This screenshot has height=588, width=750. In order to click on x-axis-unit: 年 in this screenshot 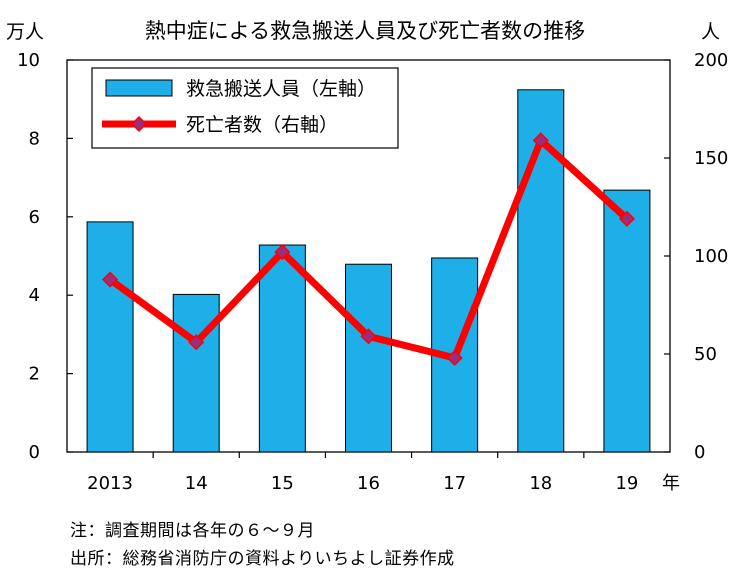, I will do `click(671, 483)`.